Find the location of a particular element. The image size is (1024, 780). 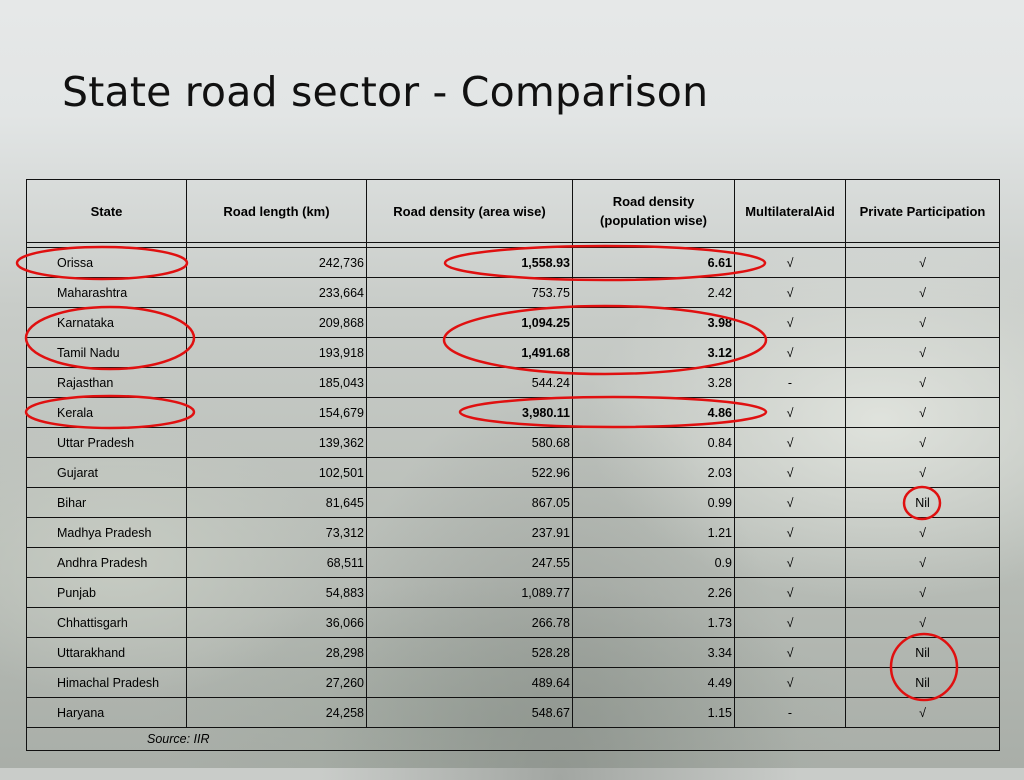

table-row-karnataka: Karnataka 209,868 1,094.25 3.98 √ √ is located at coordinates (513, 322).